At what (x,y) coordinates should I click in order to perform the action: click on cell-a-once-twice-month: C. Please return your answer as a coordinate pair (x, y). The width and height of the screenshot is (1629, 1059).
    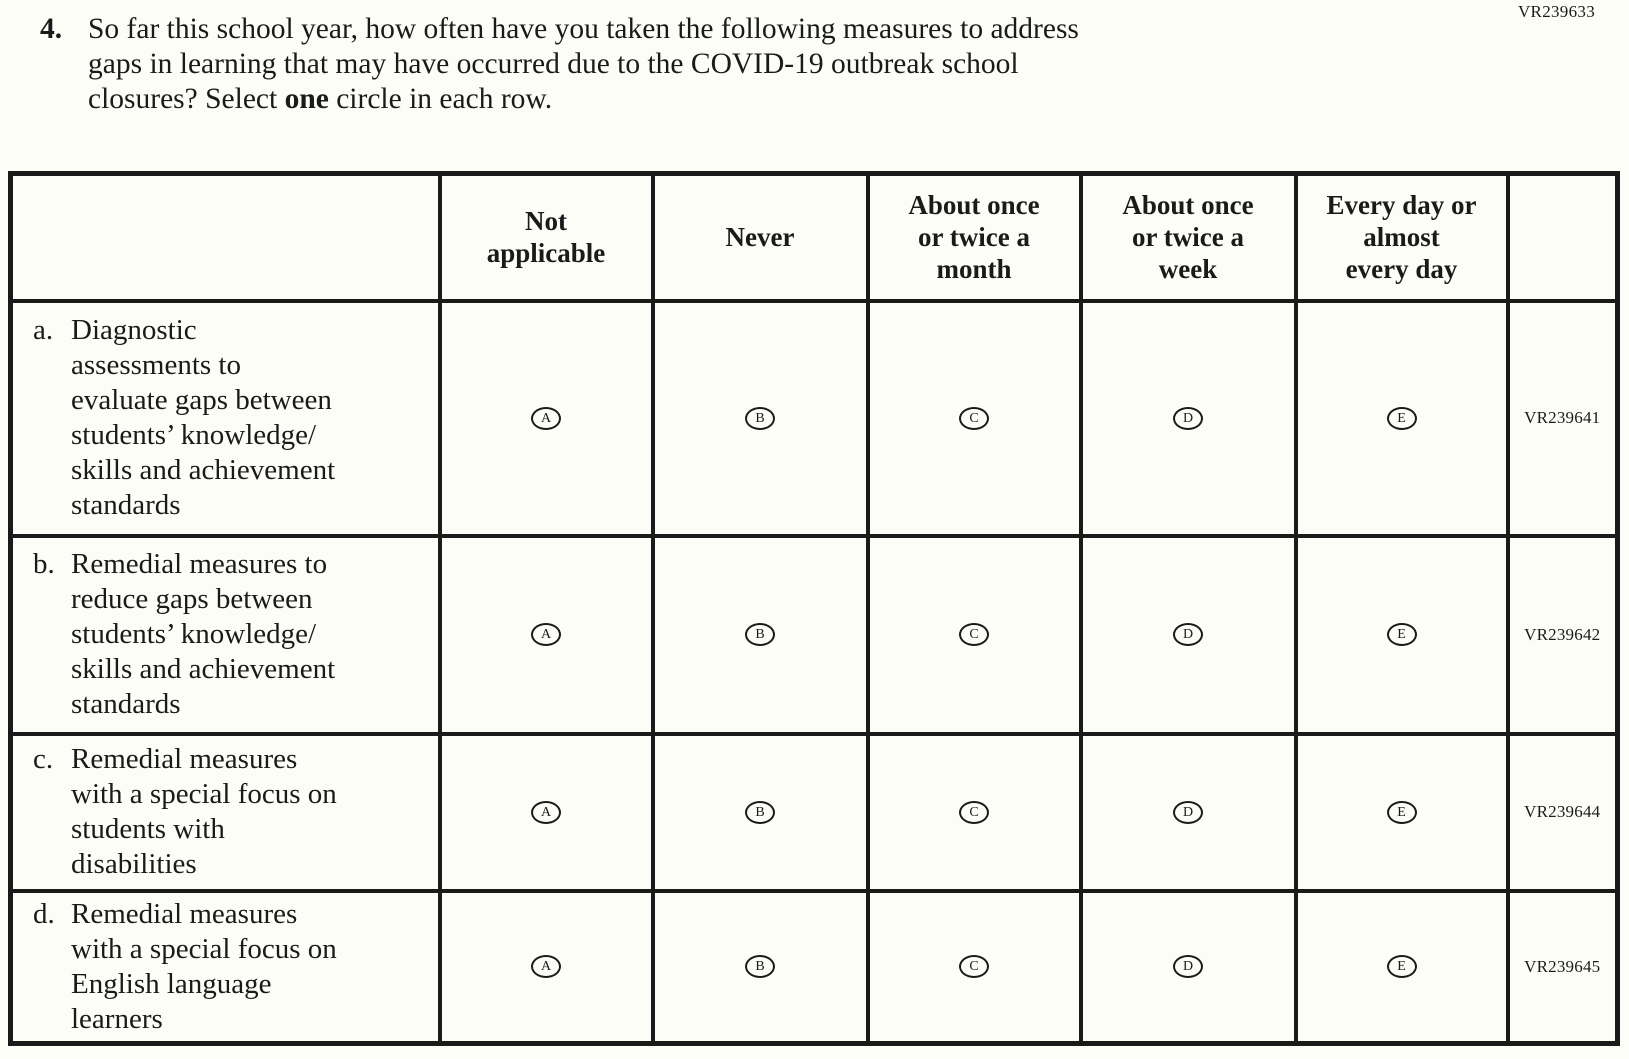
    Looking at the image, I should click on (974, 418).